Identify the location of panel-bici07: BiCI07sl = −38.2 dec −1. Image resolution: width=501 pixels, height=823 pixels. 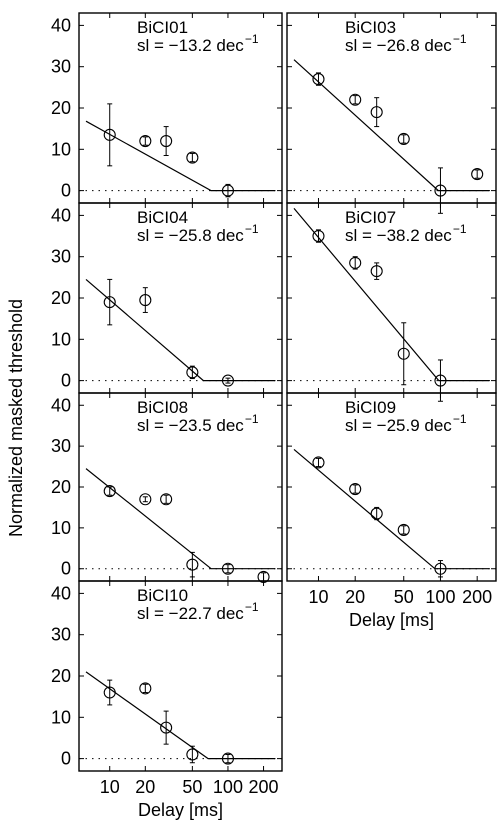
(391, 302).